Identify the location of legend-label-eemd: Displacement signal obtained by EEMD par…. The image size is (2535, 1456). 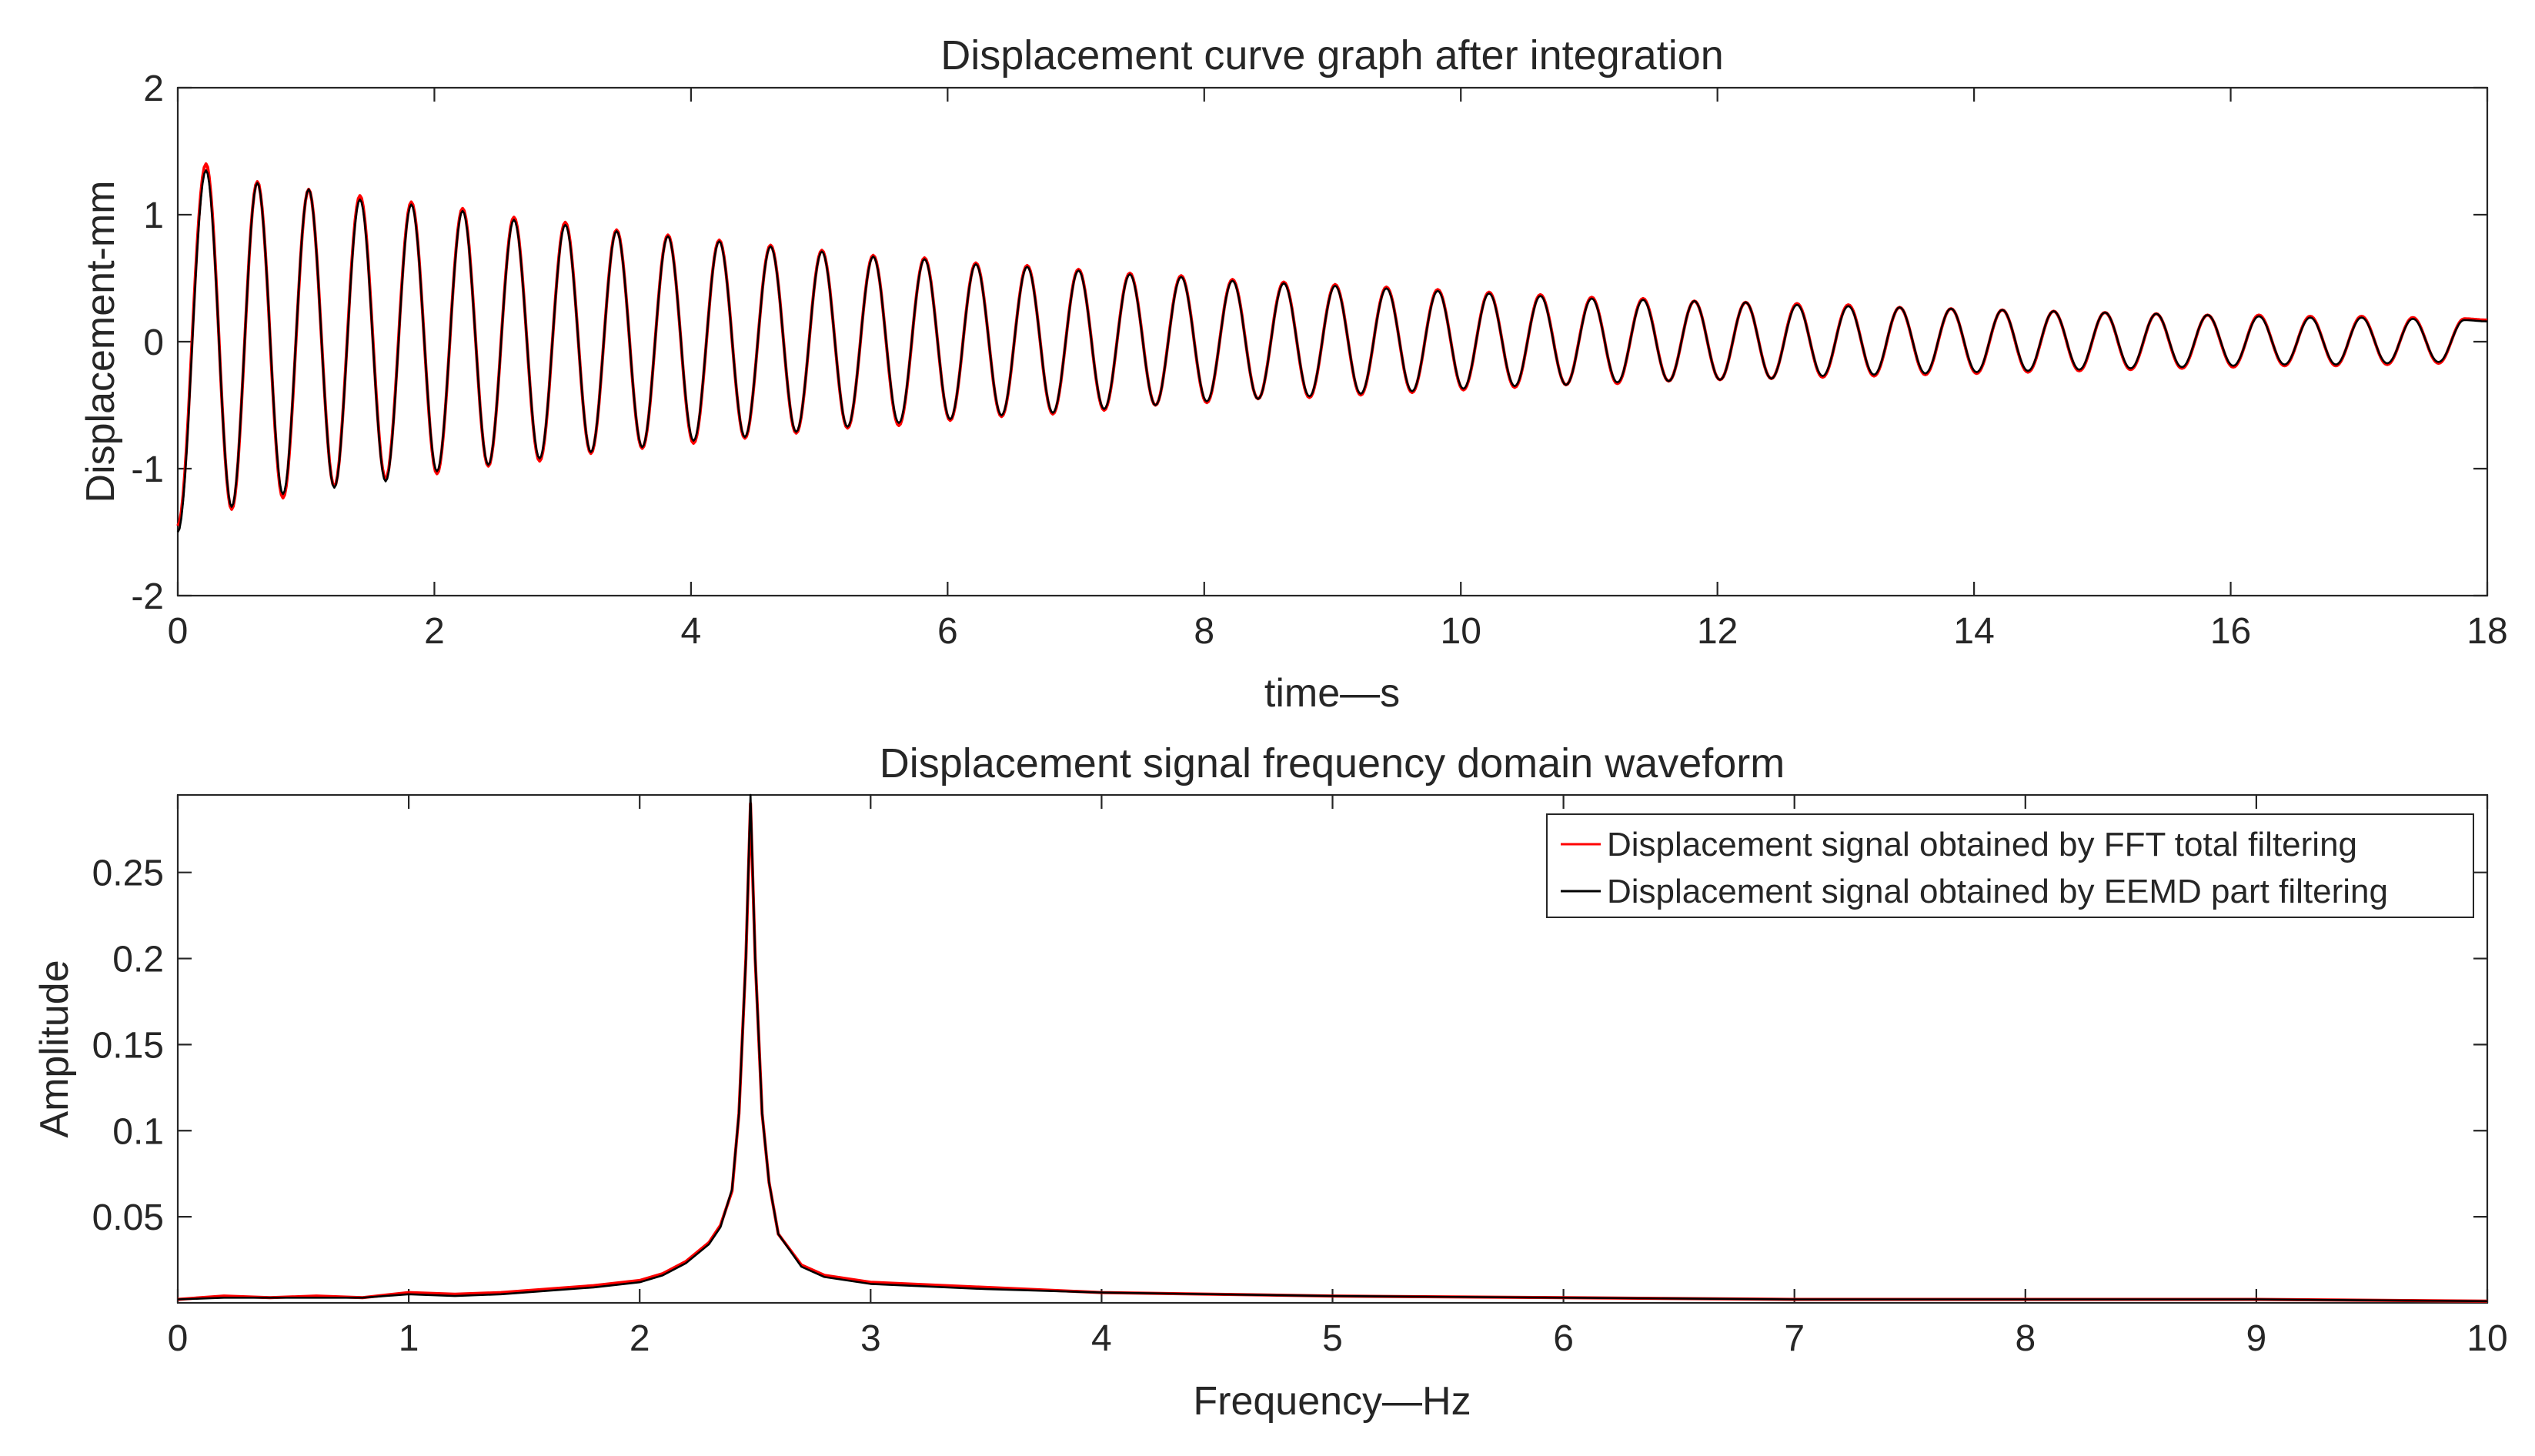
(1997, 892).